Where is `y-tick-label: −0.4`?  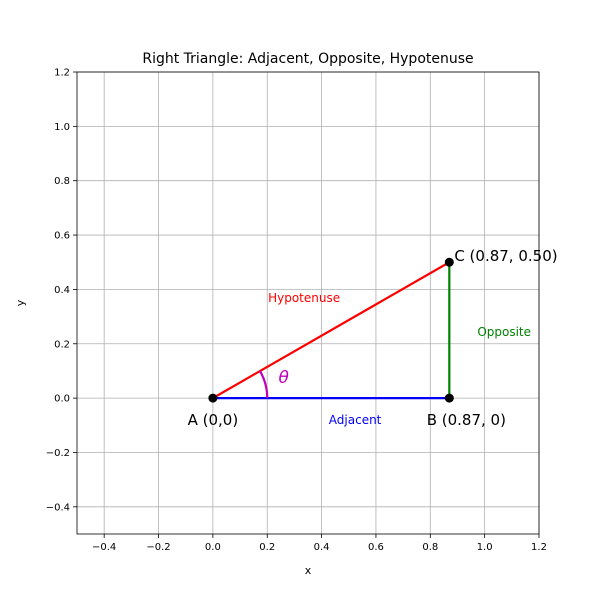
y-tick-label: −0.4 is located at coordinates (58, 507).